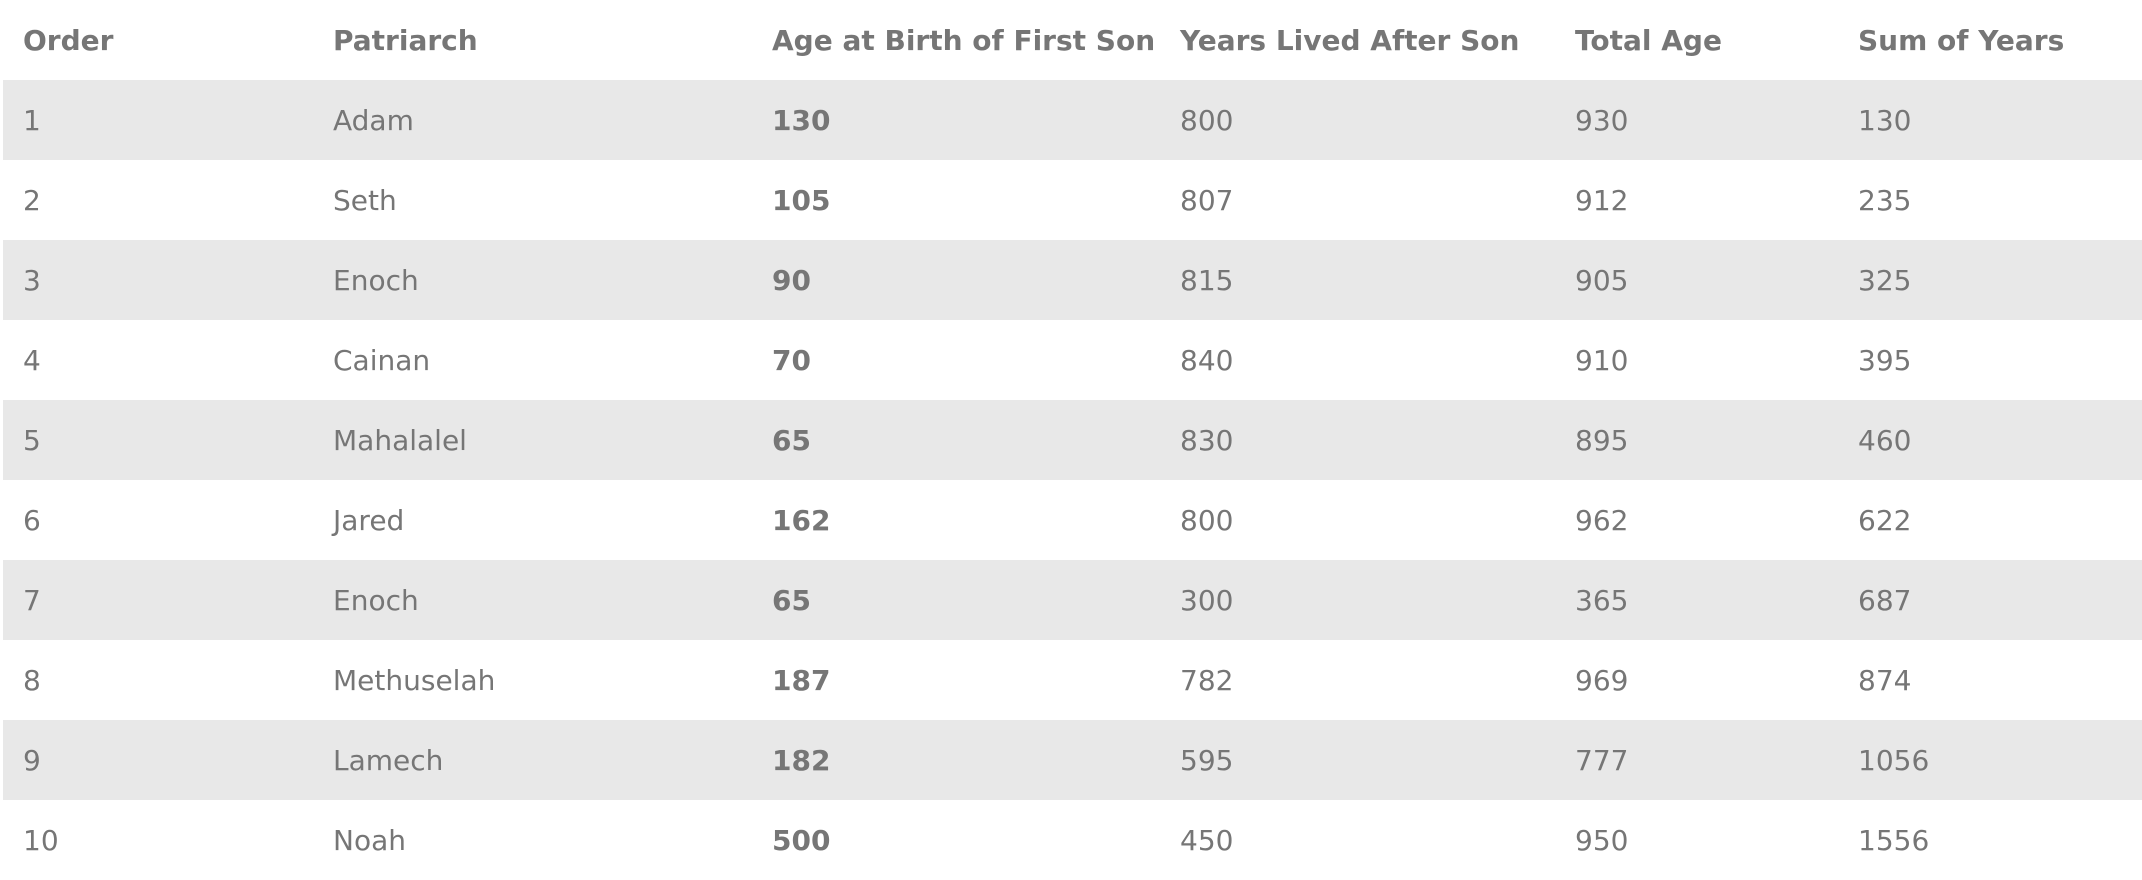 The image size is (2142, 880). I want to click on cell-age-at-birth: 187, so click(801, 680).